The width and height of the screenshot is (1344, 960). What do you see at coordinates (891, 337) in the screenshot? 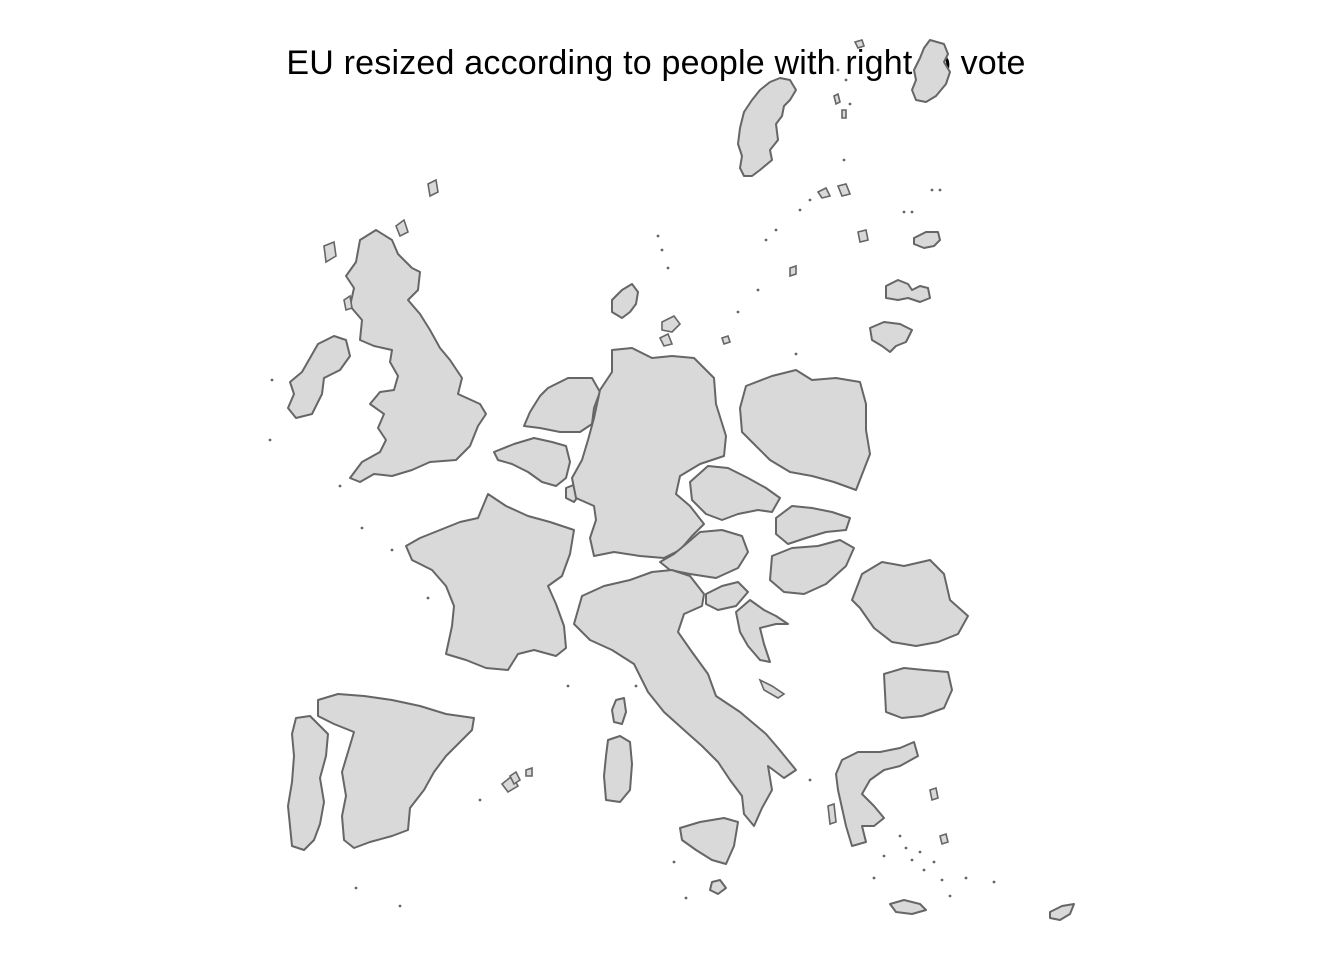
I see `country-lithuania` at bounding box center [891, 337].